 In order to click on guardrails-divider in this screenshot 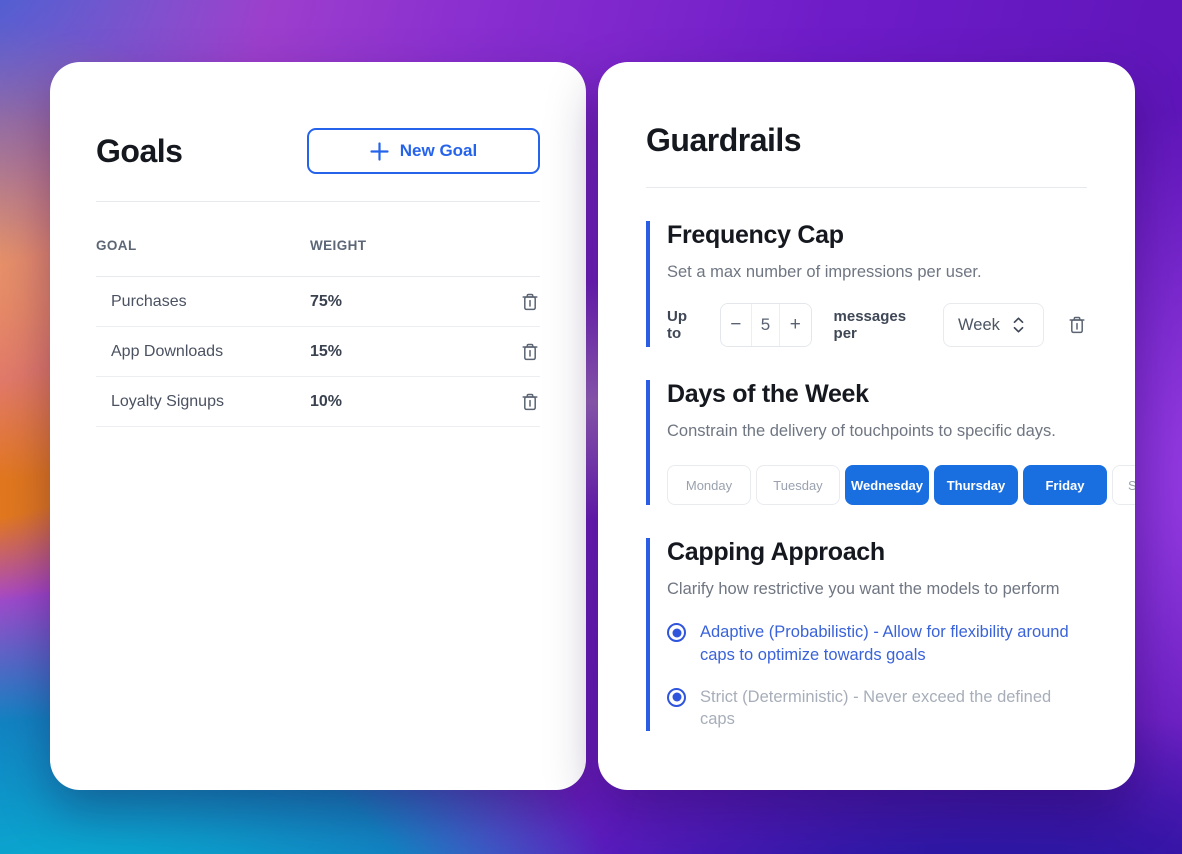, I will do `click(866, 187)`.